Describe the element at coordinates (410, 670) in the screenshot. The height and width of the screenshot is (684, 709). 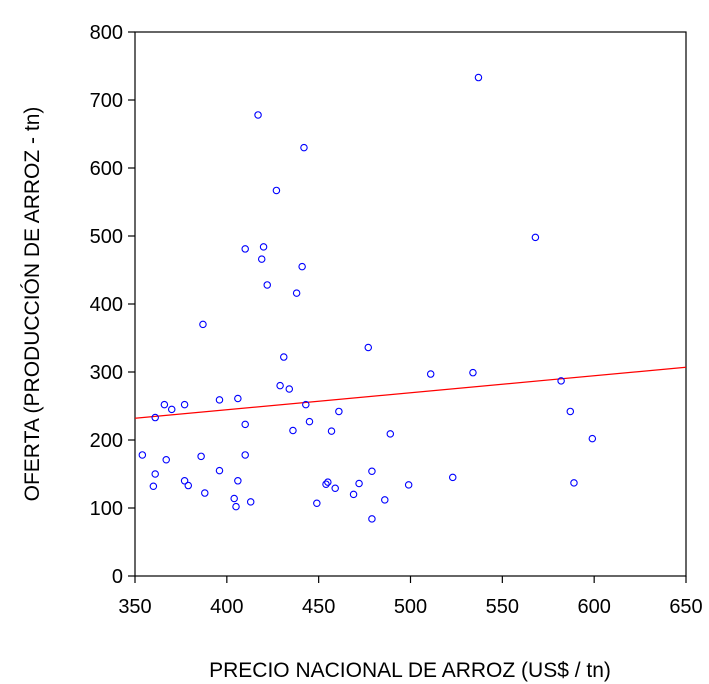
I see `x-axis-title: PRECIO NACIONAL DE ARROZ (US$ / tn)` at that location.